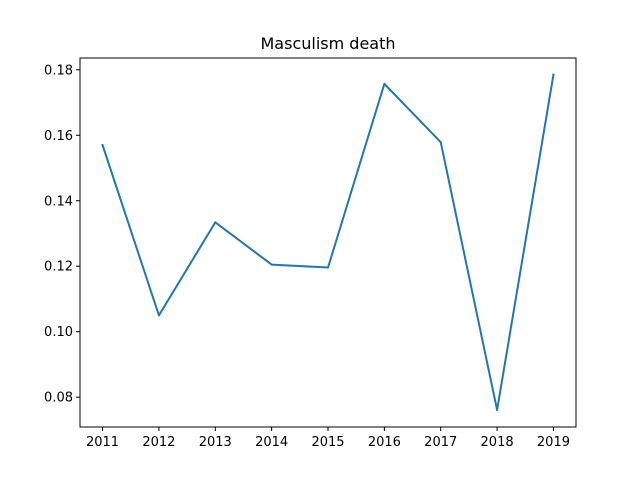  Describe the element at coordinates (553, 442) in the screenshot. I see `x-tick-label: 2019` at that location.